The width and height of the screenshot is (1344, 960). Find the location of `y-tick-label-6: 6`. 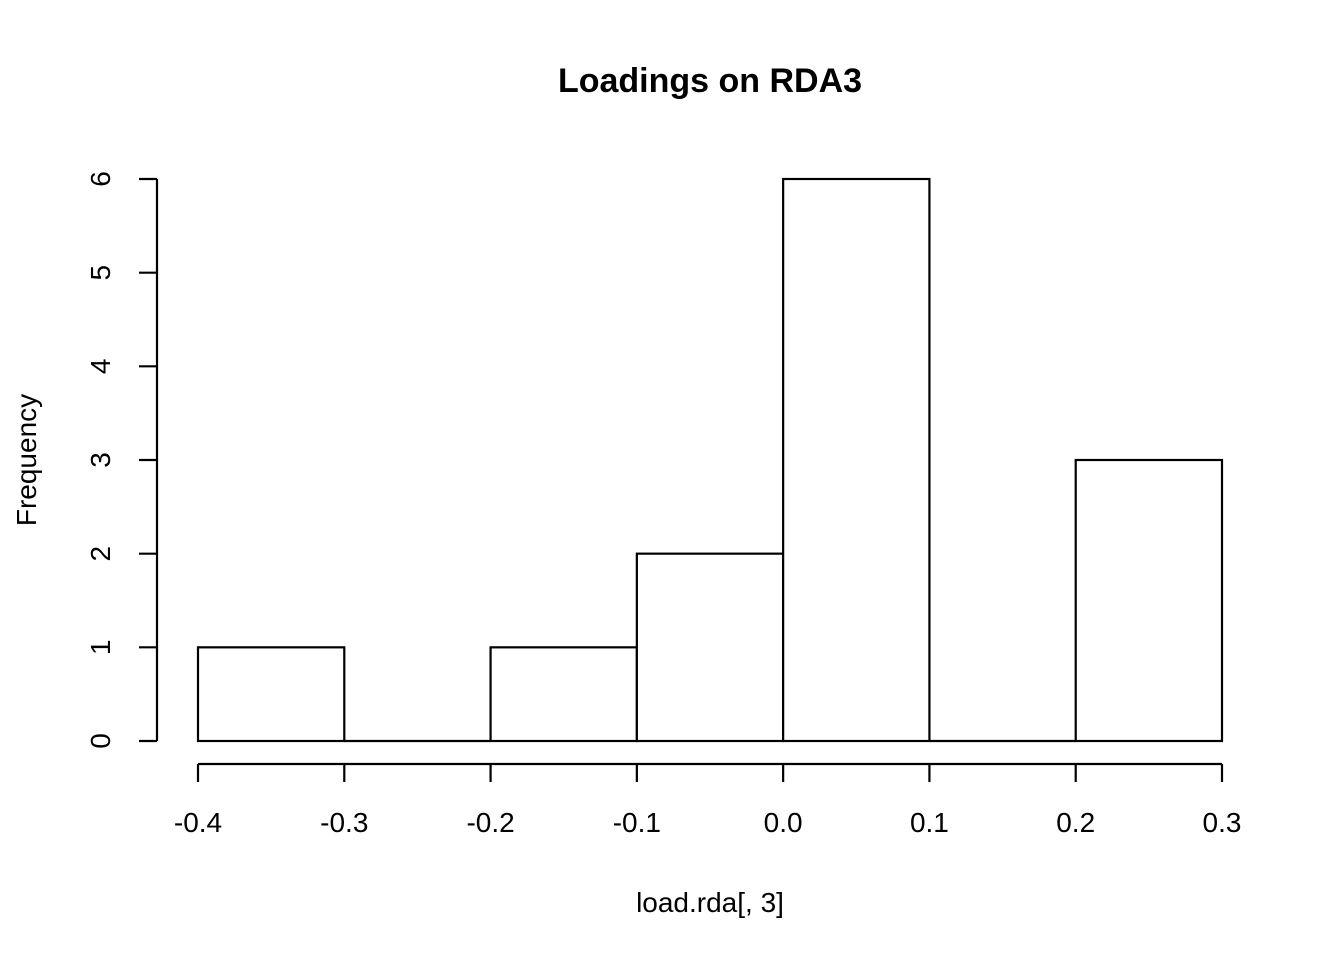

y-tick-label-6: 6 is located at coordinates (100, 179).